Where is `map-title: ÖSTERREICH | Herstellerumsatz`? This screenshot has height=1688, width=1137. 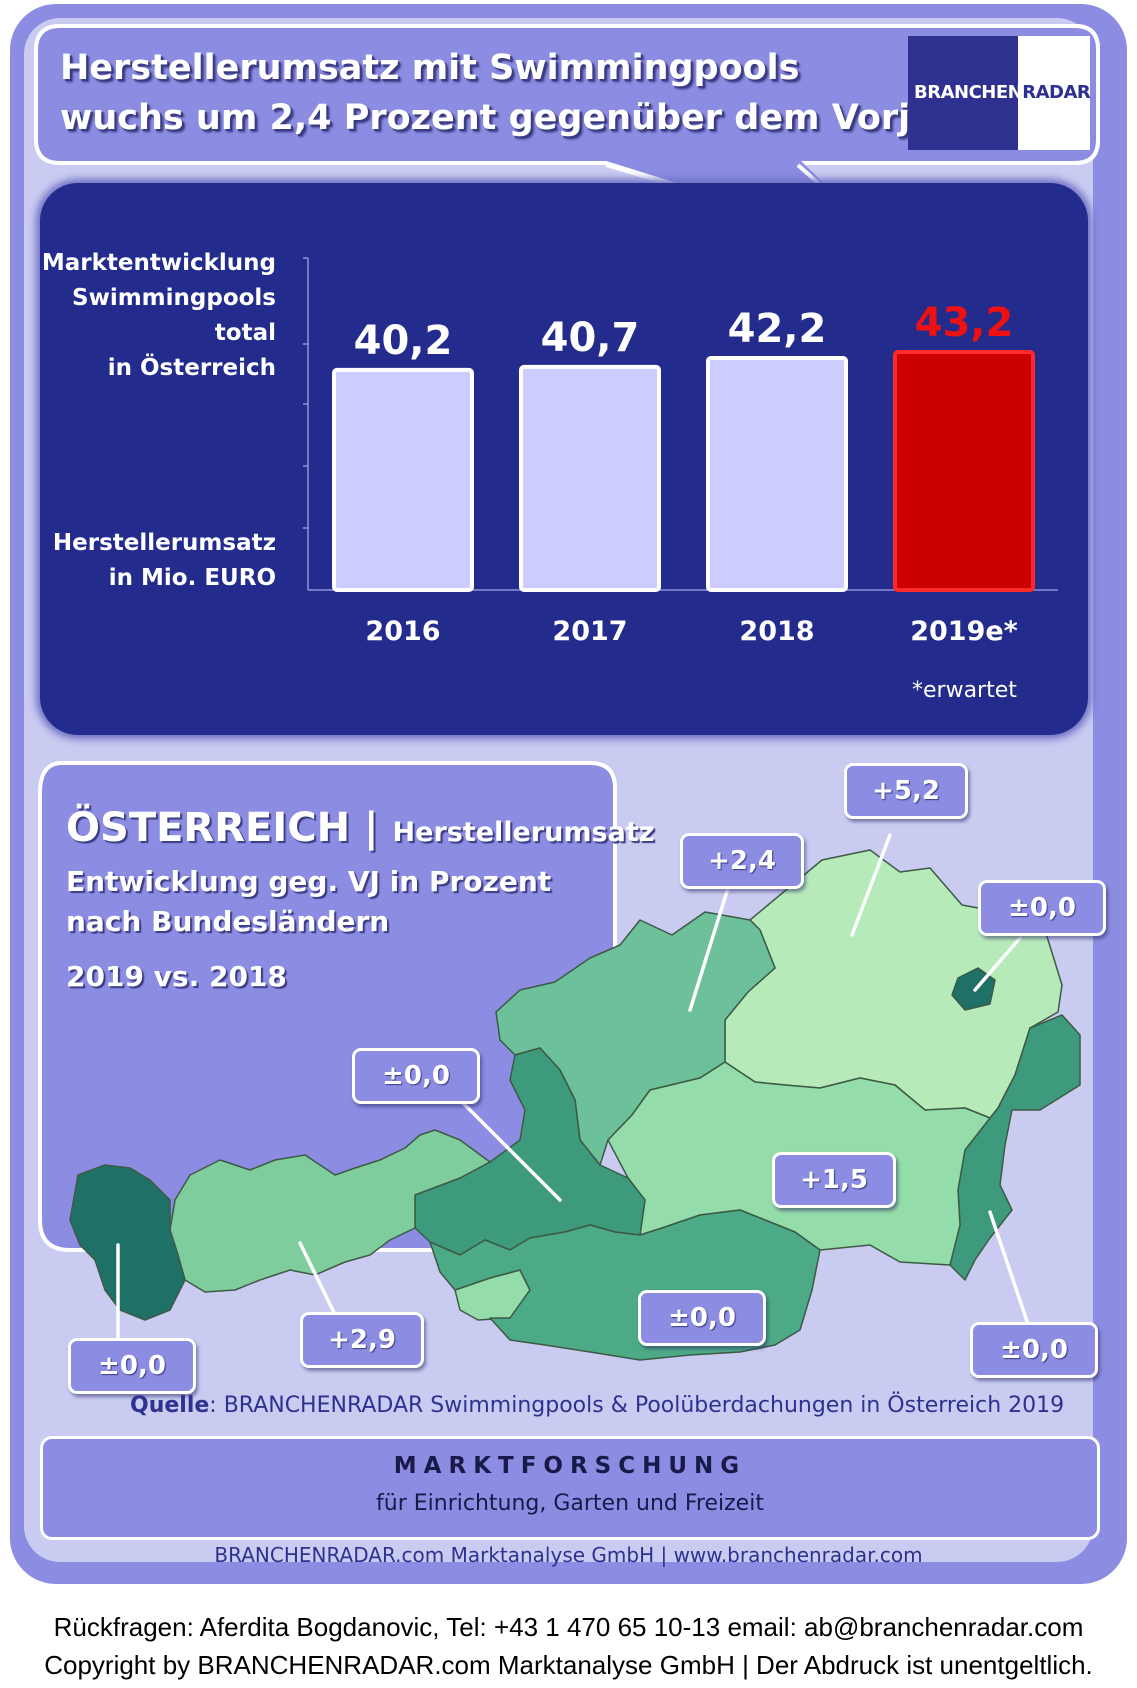 map-title: ÖSTERREICH | Herstellerumsatz is located at coordinates (360, 828).